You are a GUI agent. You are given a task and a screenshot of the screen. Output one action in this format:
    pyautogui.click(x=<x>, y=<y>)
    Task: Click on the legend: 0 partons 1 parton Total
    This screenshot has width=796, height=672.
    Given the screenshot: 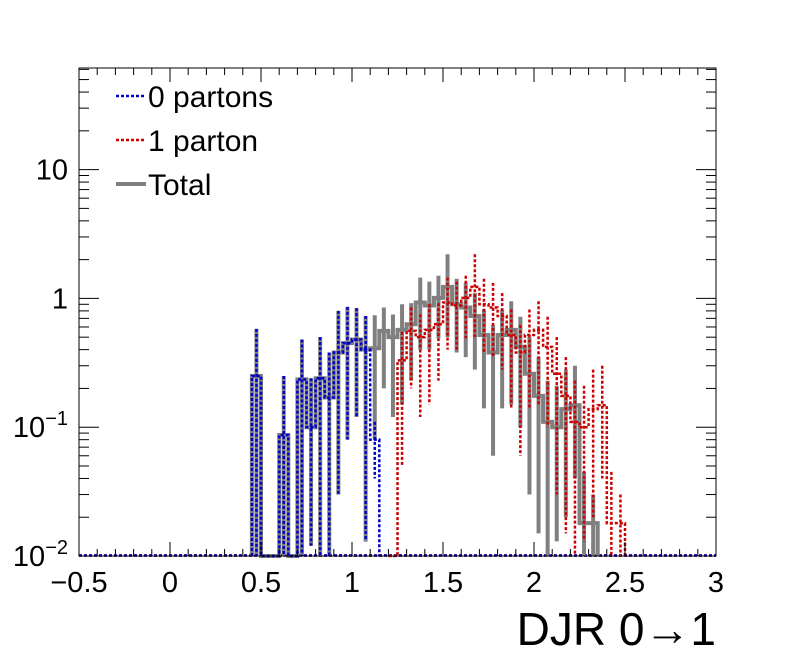 What is the action you would take?
    pyautogui.click(x=194, y=141)
    